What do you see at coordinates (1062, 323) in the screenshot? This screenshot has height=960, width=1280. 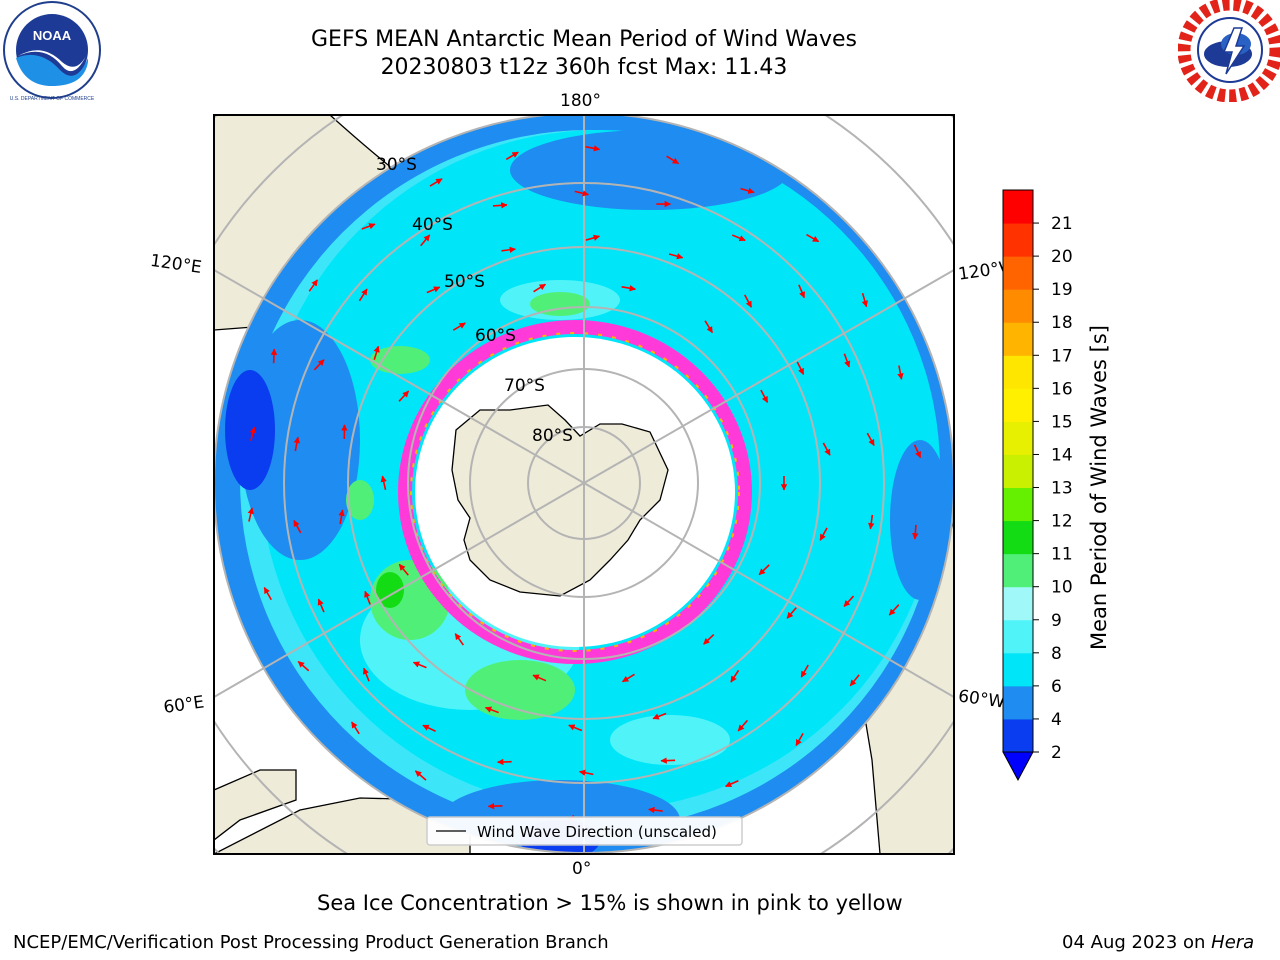 I see `colorbar-tick-label: 18` at bounding box center [1062, 323].